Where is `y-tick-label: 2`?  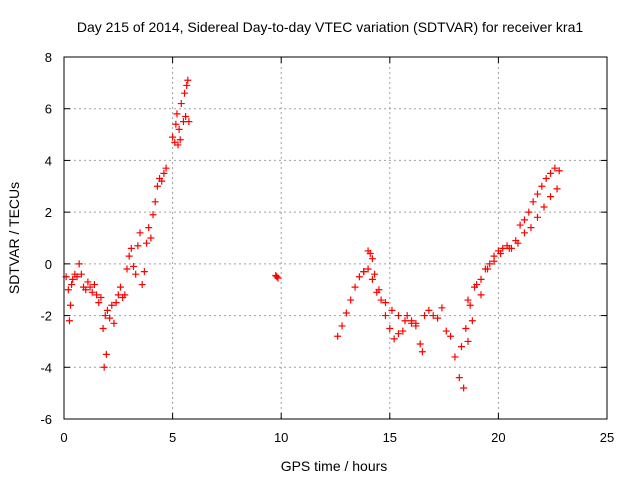
y-tick-label: 2 is located at coordinates (48, 212).